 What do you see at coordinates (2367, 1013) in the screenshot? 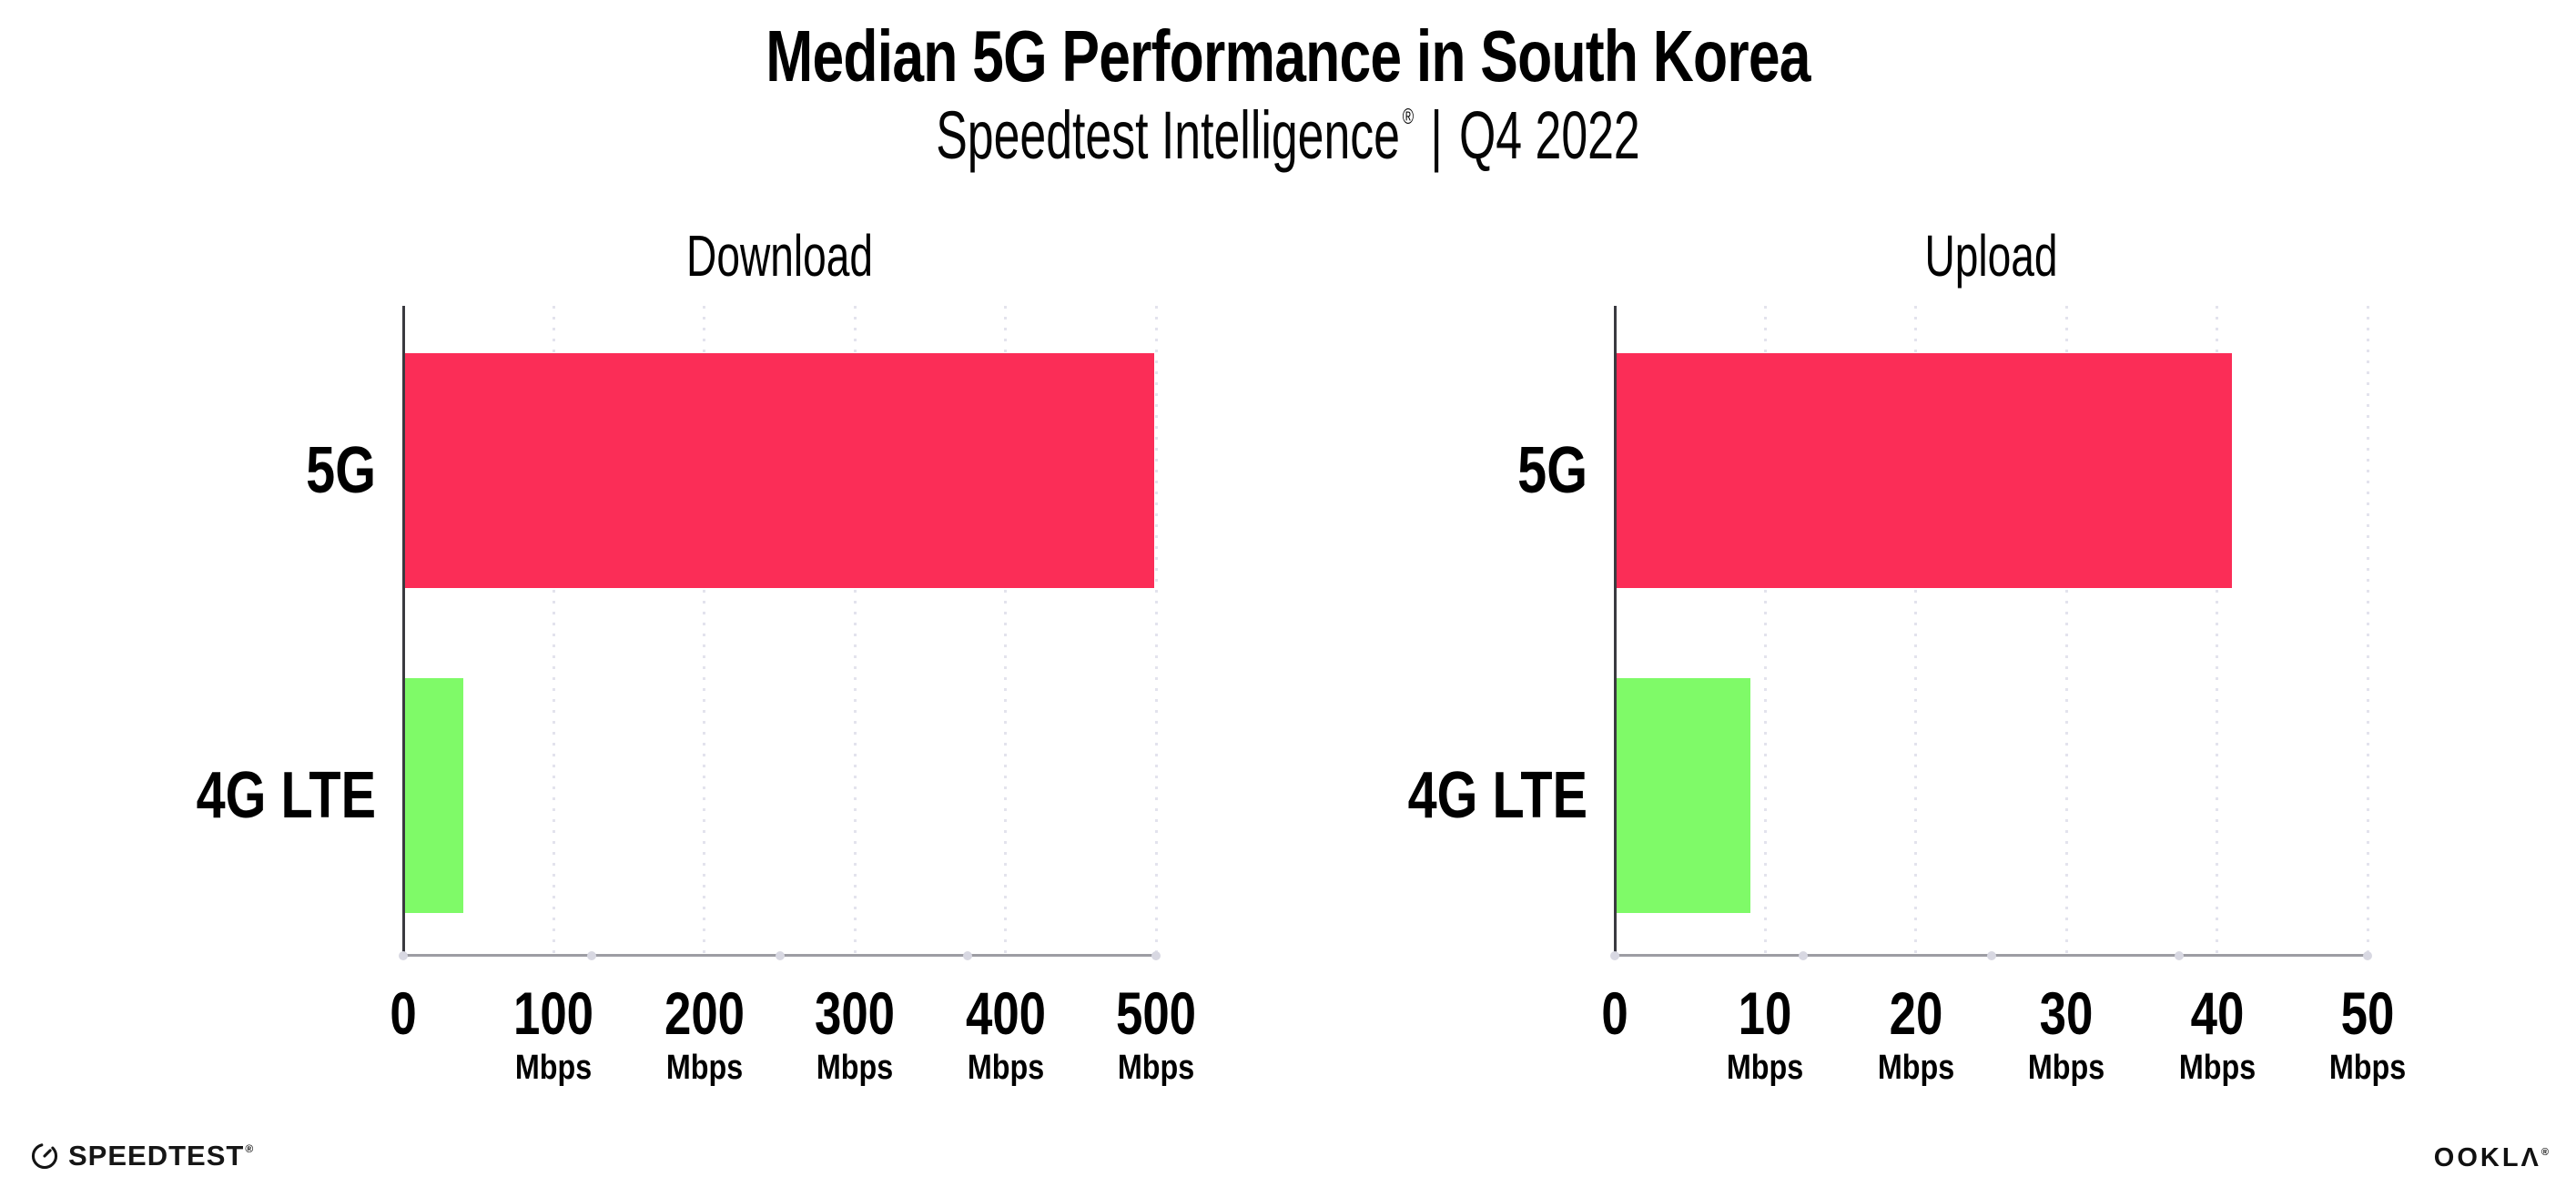
I see `x-tick-label: 50` at bounding box center [2367, 1013].